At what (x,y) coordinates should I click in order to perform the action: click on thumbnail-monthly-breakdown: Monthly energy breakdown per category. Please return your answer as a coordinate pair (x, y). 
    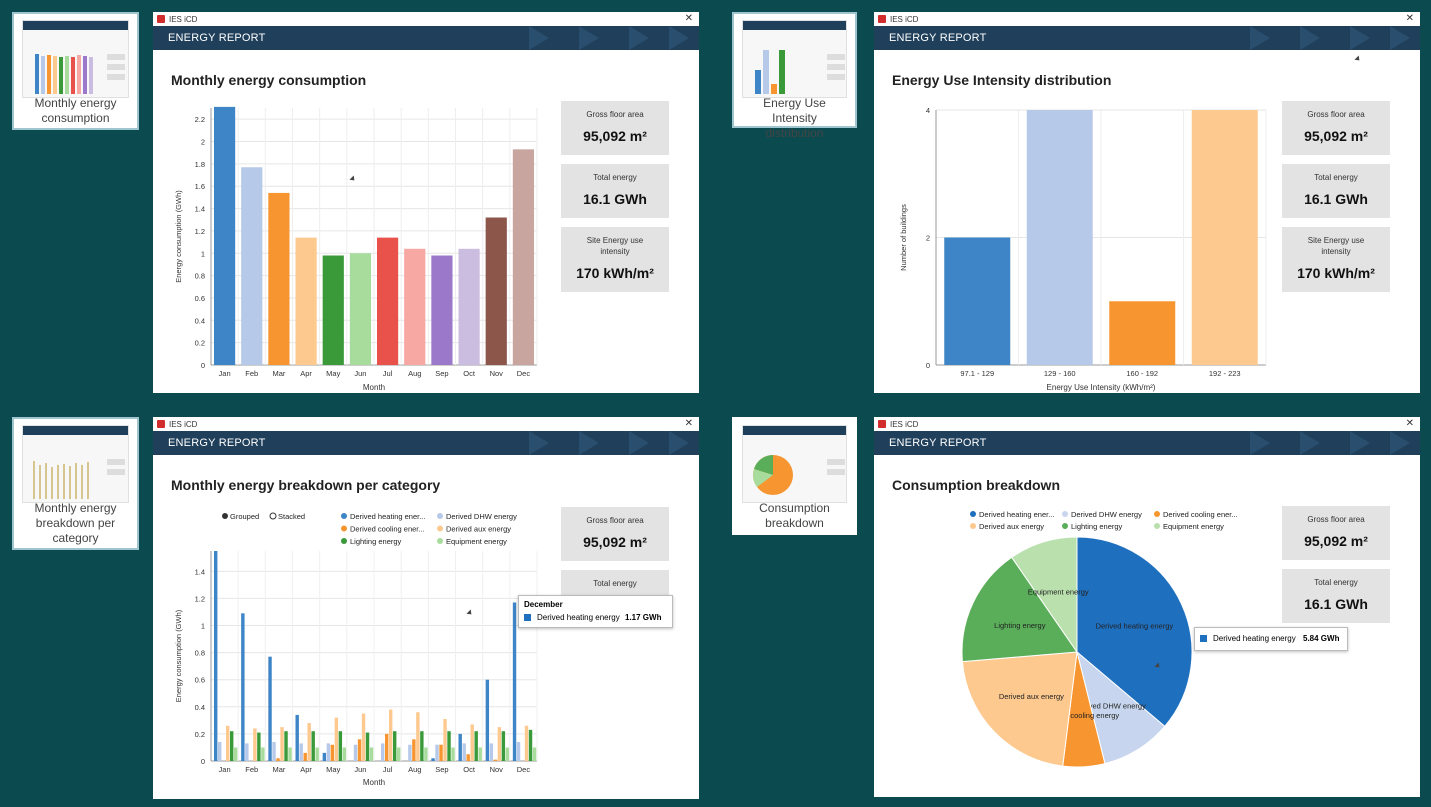
    Looking at the image, I should click on (75, 483).